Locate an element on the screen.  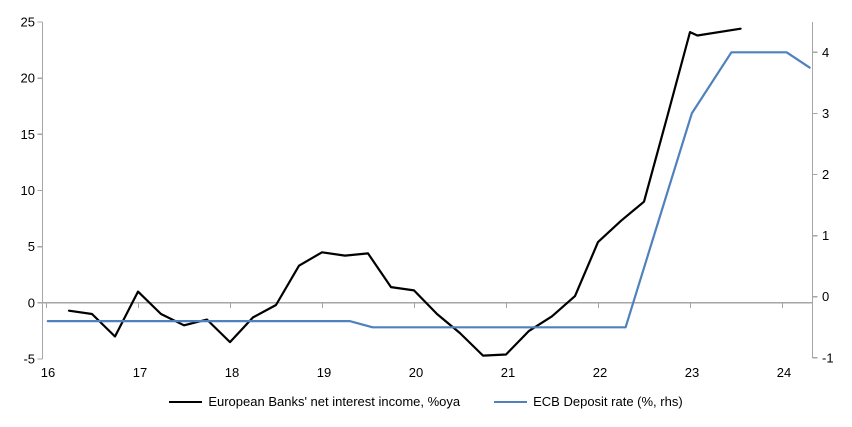
right-y-axis-tick-label: 2 is located at coordinates (825, 174).